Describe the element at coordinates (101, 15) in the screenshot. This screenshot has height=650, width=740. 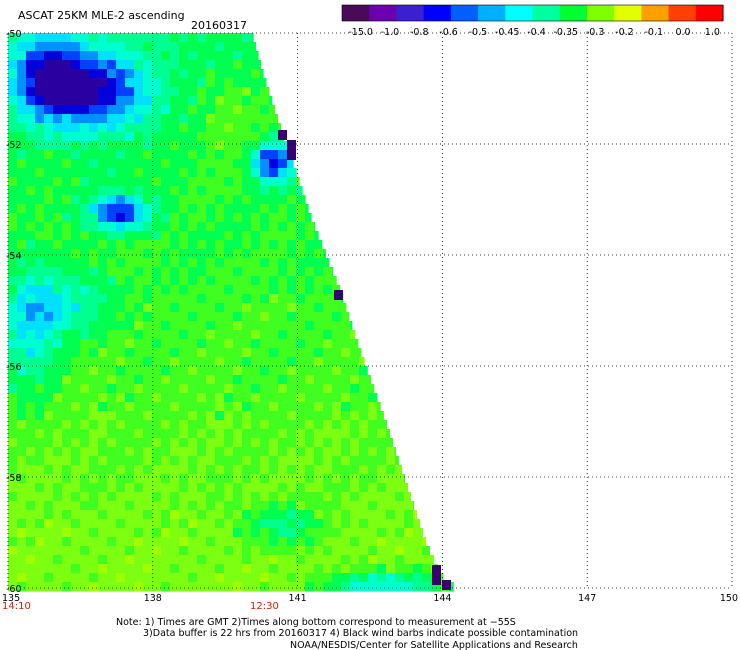
I see `product-title: ASCAT 25KM MLE-2 ascending` at that location.